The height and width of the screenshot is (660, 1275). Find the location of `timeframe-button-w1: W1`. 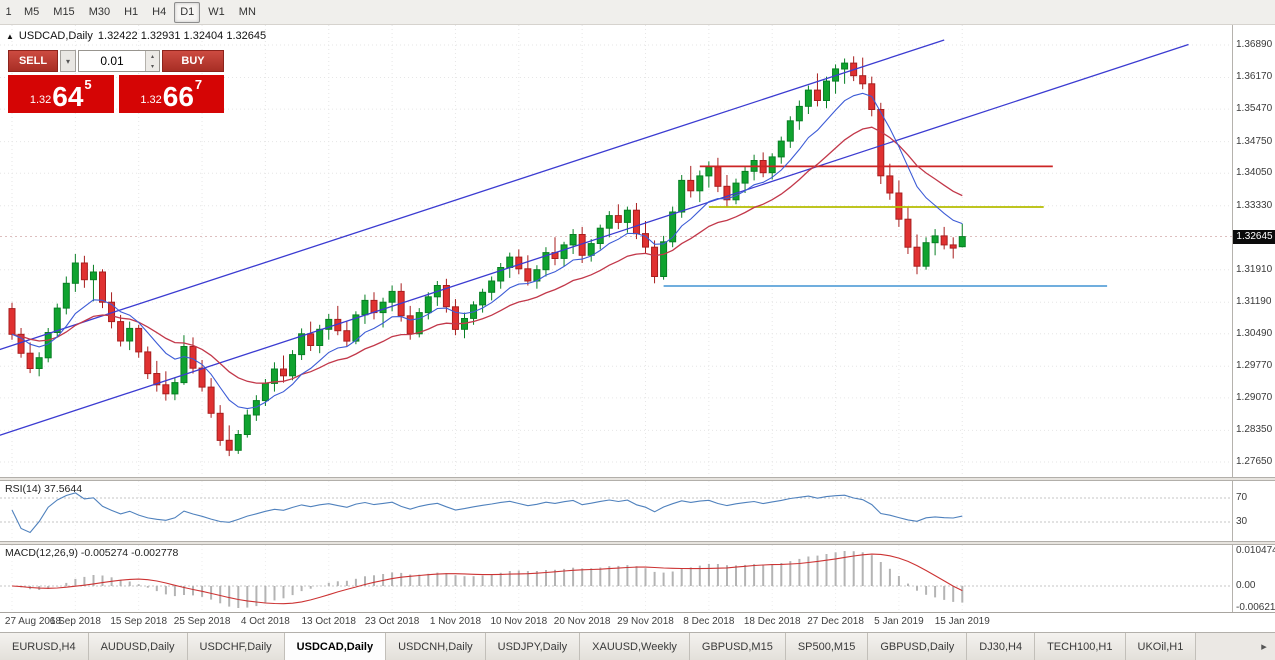

timeframe-button-w1: W1 is located at coordinates (216, 12).